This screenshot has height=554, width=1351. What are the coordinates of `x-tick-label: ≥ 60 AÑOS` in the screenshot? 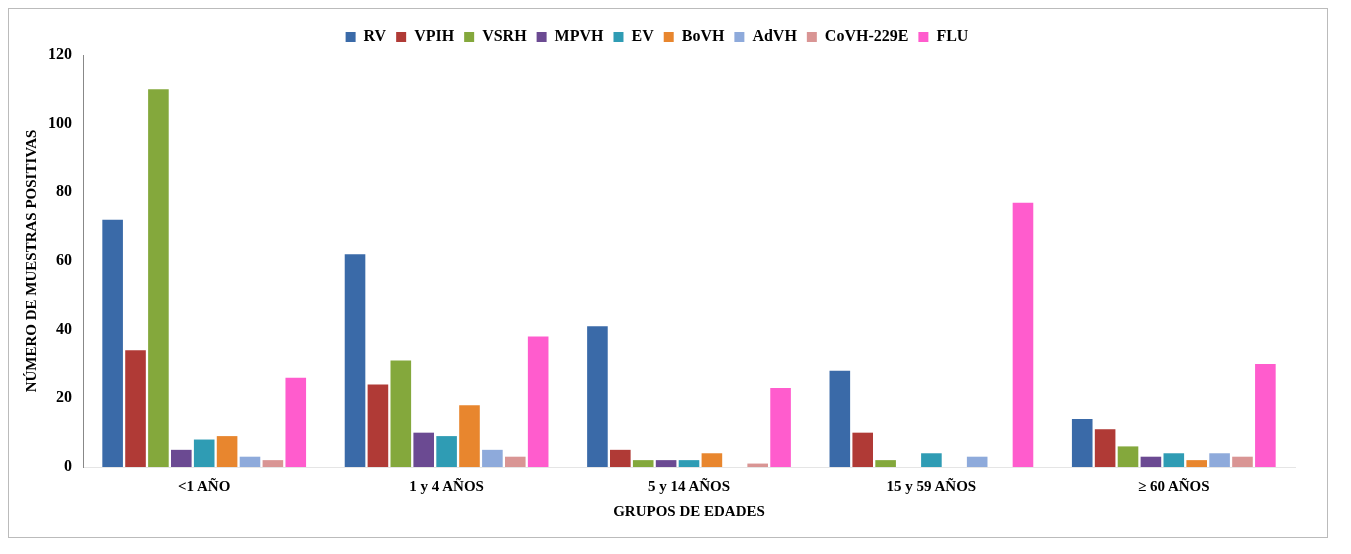 It's located at (1174, 485).